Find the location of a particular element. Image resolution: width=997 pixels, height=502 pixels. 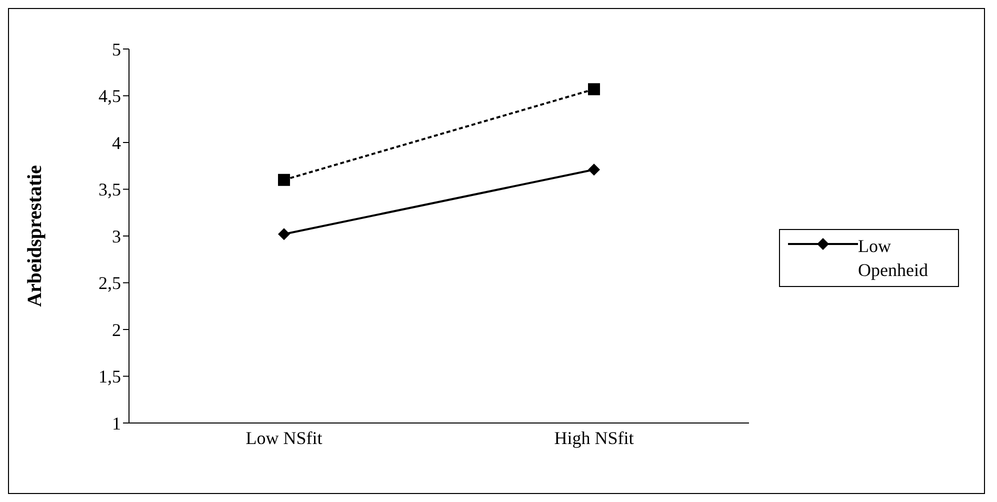

x-tick-label: High NSfit is located at coordinates (594, 438).